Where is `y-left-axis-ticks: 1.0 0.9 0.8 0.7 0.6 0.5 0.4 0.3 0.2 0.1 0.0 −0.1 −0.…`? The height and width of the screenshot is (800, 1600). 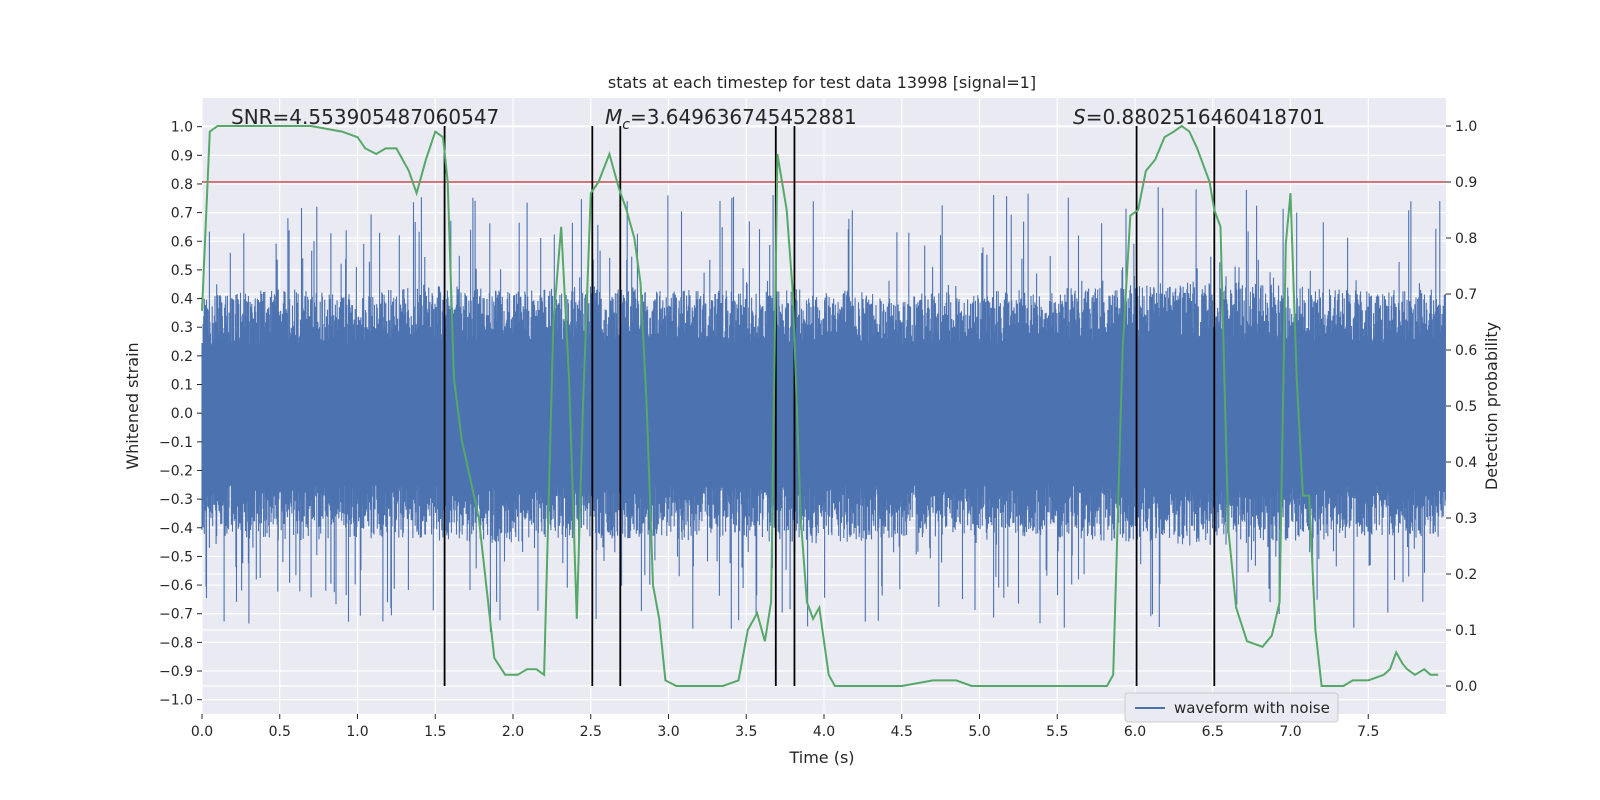
y-left-axis-ticks: 1.0 0.9 0.8 0.7 0.6 0.5 0.4 0.3 0.2 0.1 0.0 −0.1 −0.… is located at coordinates (180, 414).